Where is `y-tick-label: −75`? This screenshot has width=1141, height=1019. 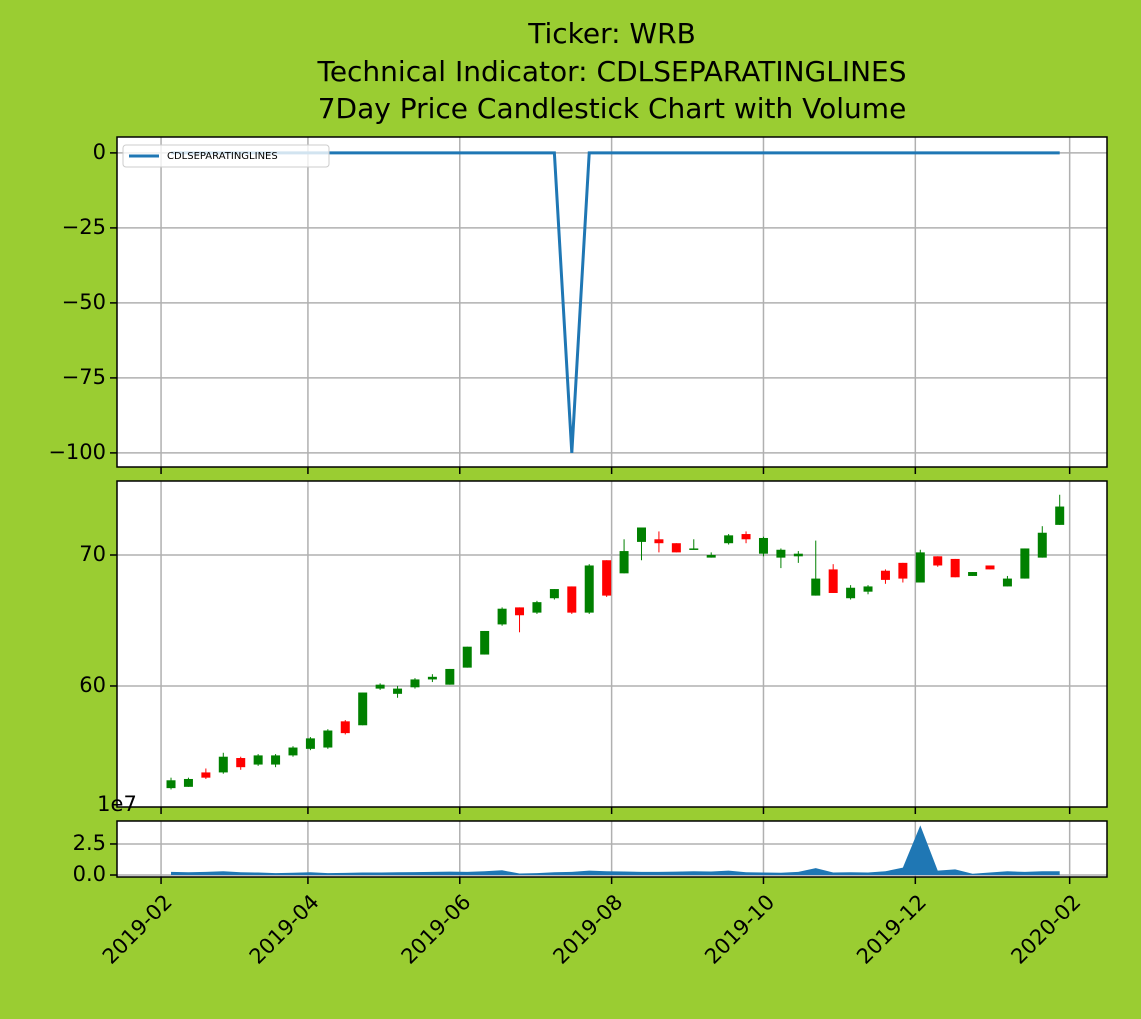
y-tick-label: −75 is located at coordinates (84, 377).